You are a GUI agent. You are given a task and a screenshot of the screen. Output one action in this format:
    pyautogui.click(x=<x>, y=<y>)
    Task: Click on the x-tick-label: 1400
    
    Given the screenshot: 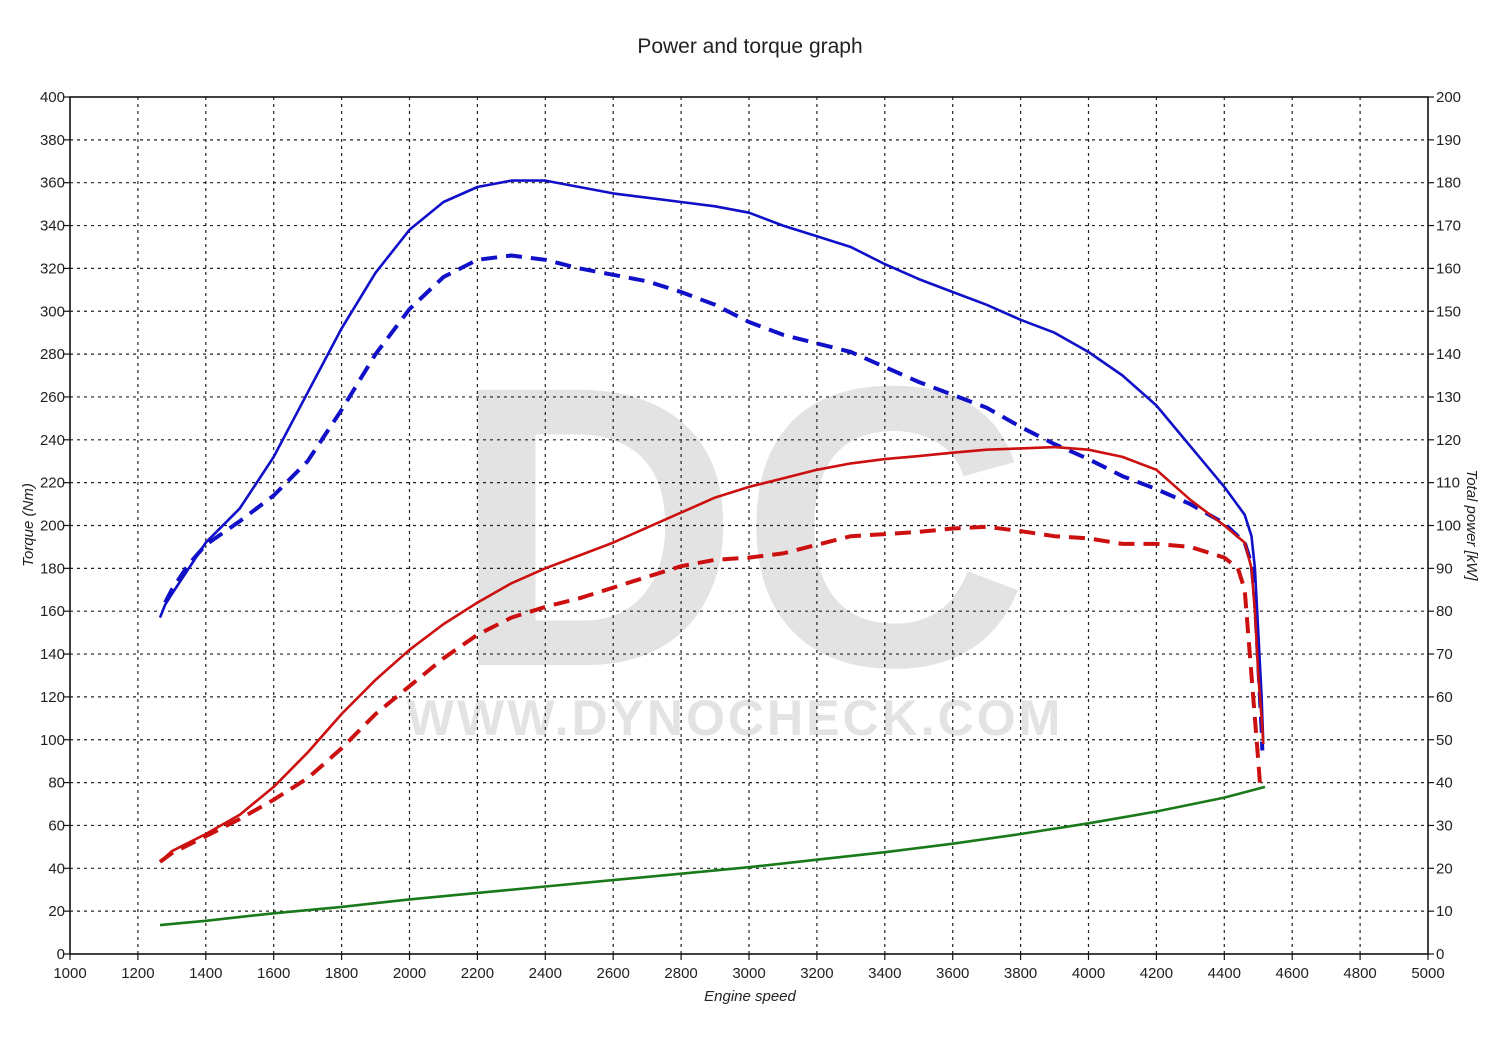 What is the action you would take?
    pyautogui.click(x=205, y=973)
    